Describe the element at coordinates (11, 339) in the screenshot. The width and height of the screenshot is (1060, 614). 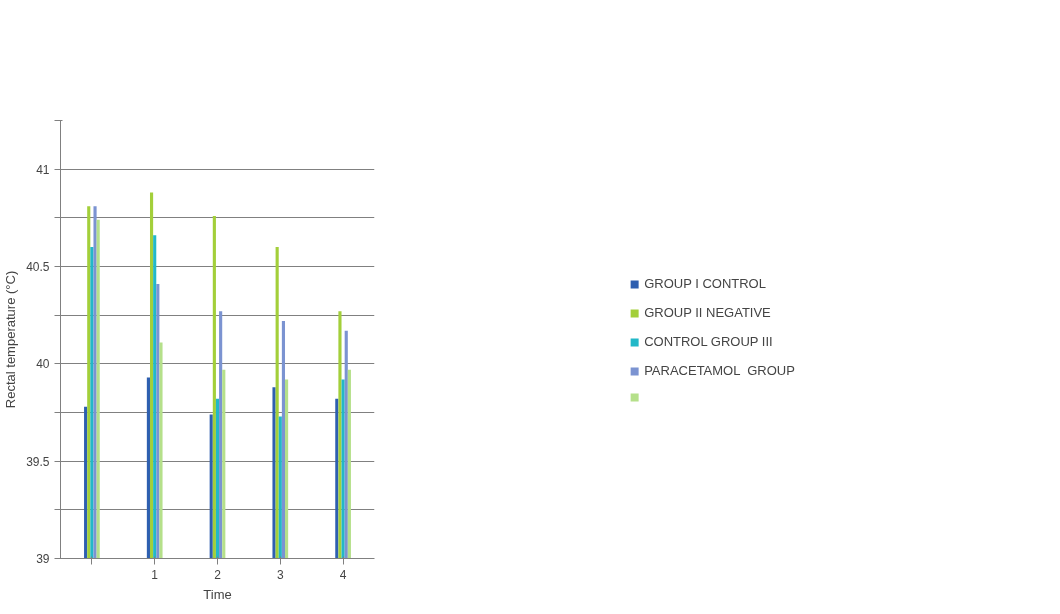
I see `y-axis-title: Rectal temperature (°C)` at that location.